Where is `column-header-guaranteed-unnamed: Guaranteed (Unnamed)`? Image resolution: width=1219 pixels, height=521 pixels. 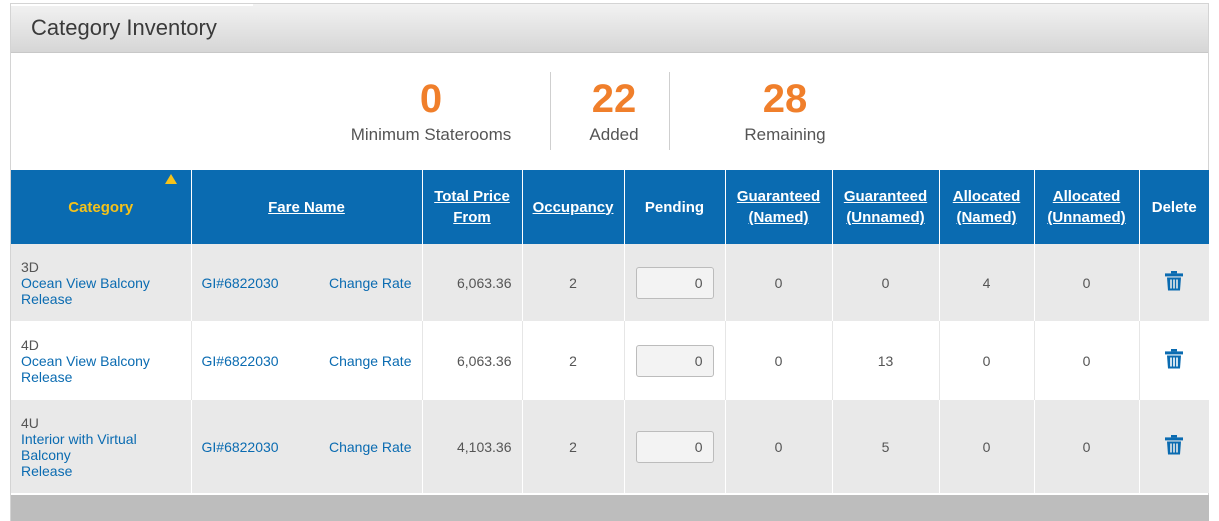
column-header-guaranteed-unnamed: Guaranteed (Unnamed) is located at coordinates (886, 207).